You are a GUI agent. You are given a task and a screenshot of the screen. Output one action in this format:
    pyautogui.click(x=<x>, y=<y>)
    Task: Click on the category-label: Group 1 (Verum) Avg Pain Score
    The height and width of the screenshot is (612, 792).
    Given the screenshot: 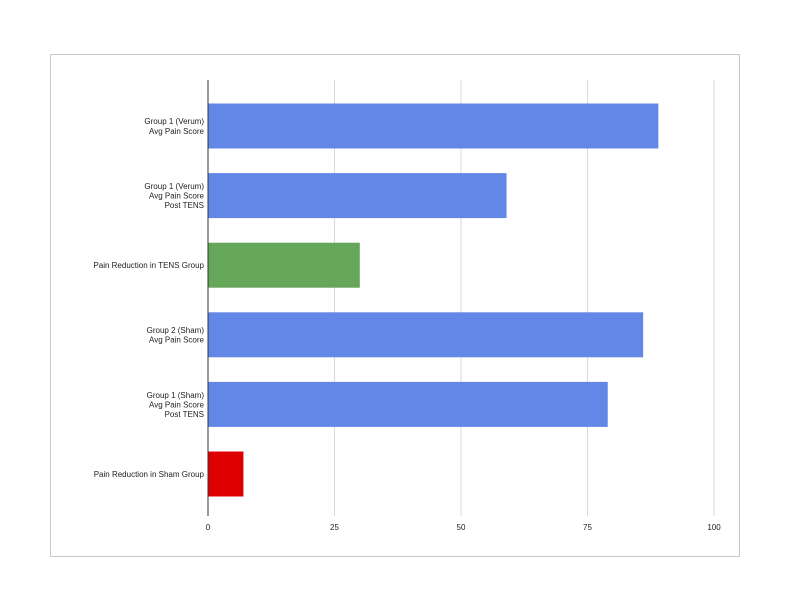 What is the action you would take?
    pyautogui.click(x=174, y=126)
    